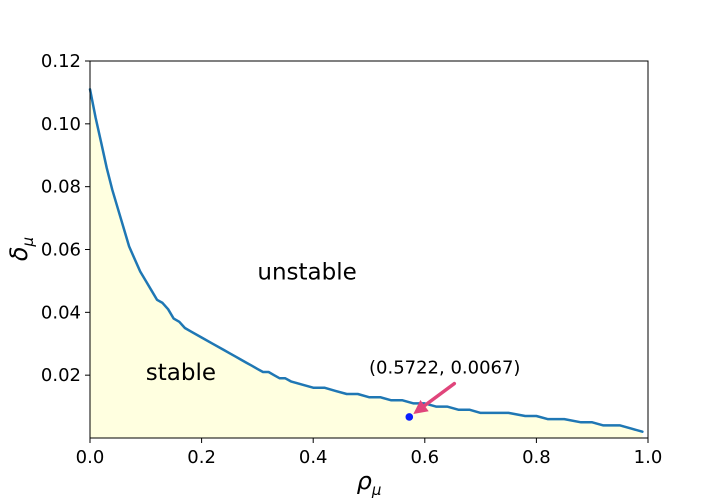 Image resolution: width=720 pixels, height=504 pixels. Describe the element at coordinates (251, 322) in the screenshot. I see `region-labels: unstable stable` at that location.